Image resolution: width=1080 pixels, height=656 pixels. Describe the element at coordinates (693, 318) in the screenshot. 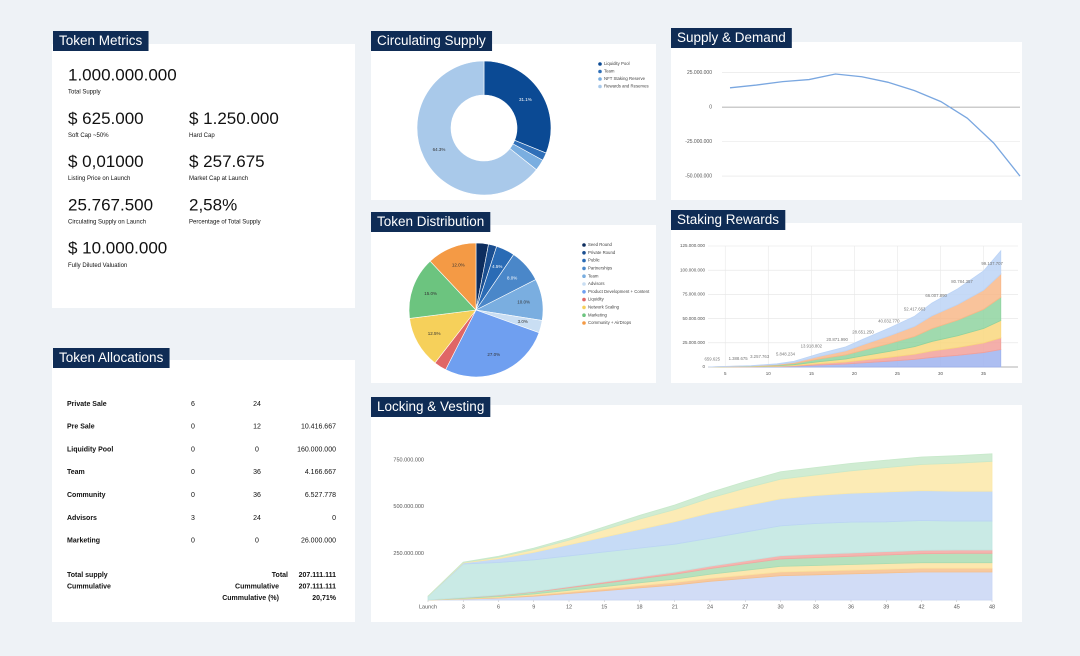

I see `y-tick-label: 50.000.000` at that location.